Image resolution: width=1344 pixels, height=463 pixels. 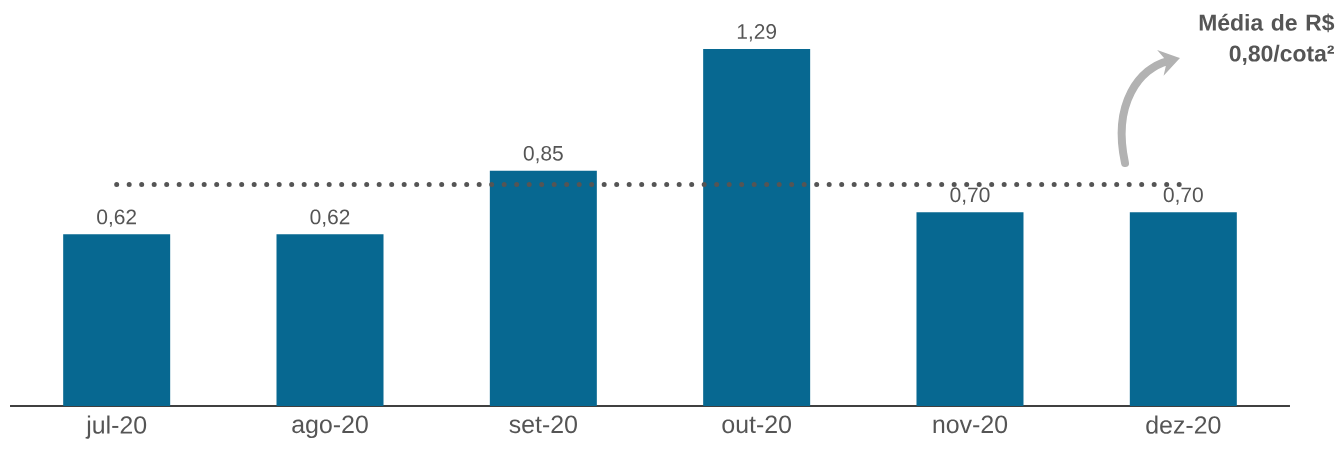 What do you see at coordinates (1183, 424) in the screenshot?
I see `x-tick-label: dez-20` at bounding box center [1183, 424].